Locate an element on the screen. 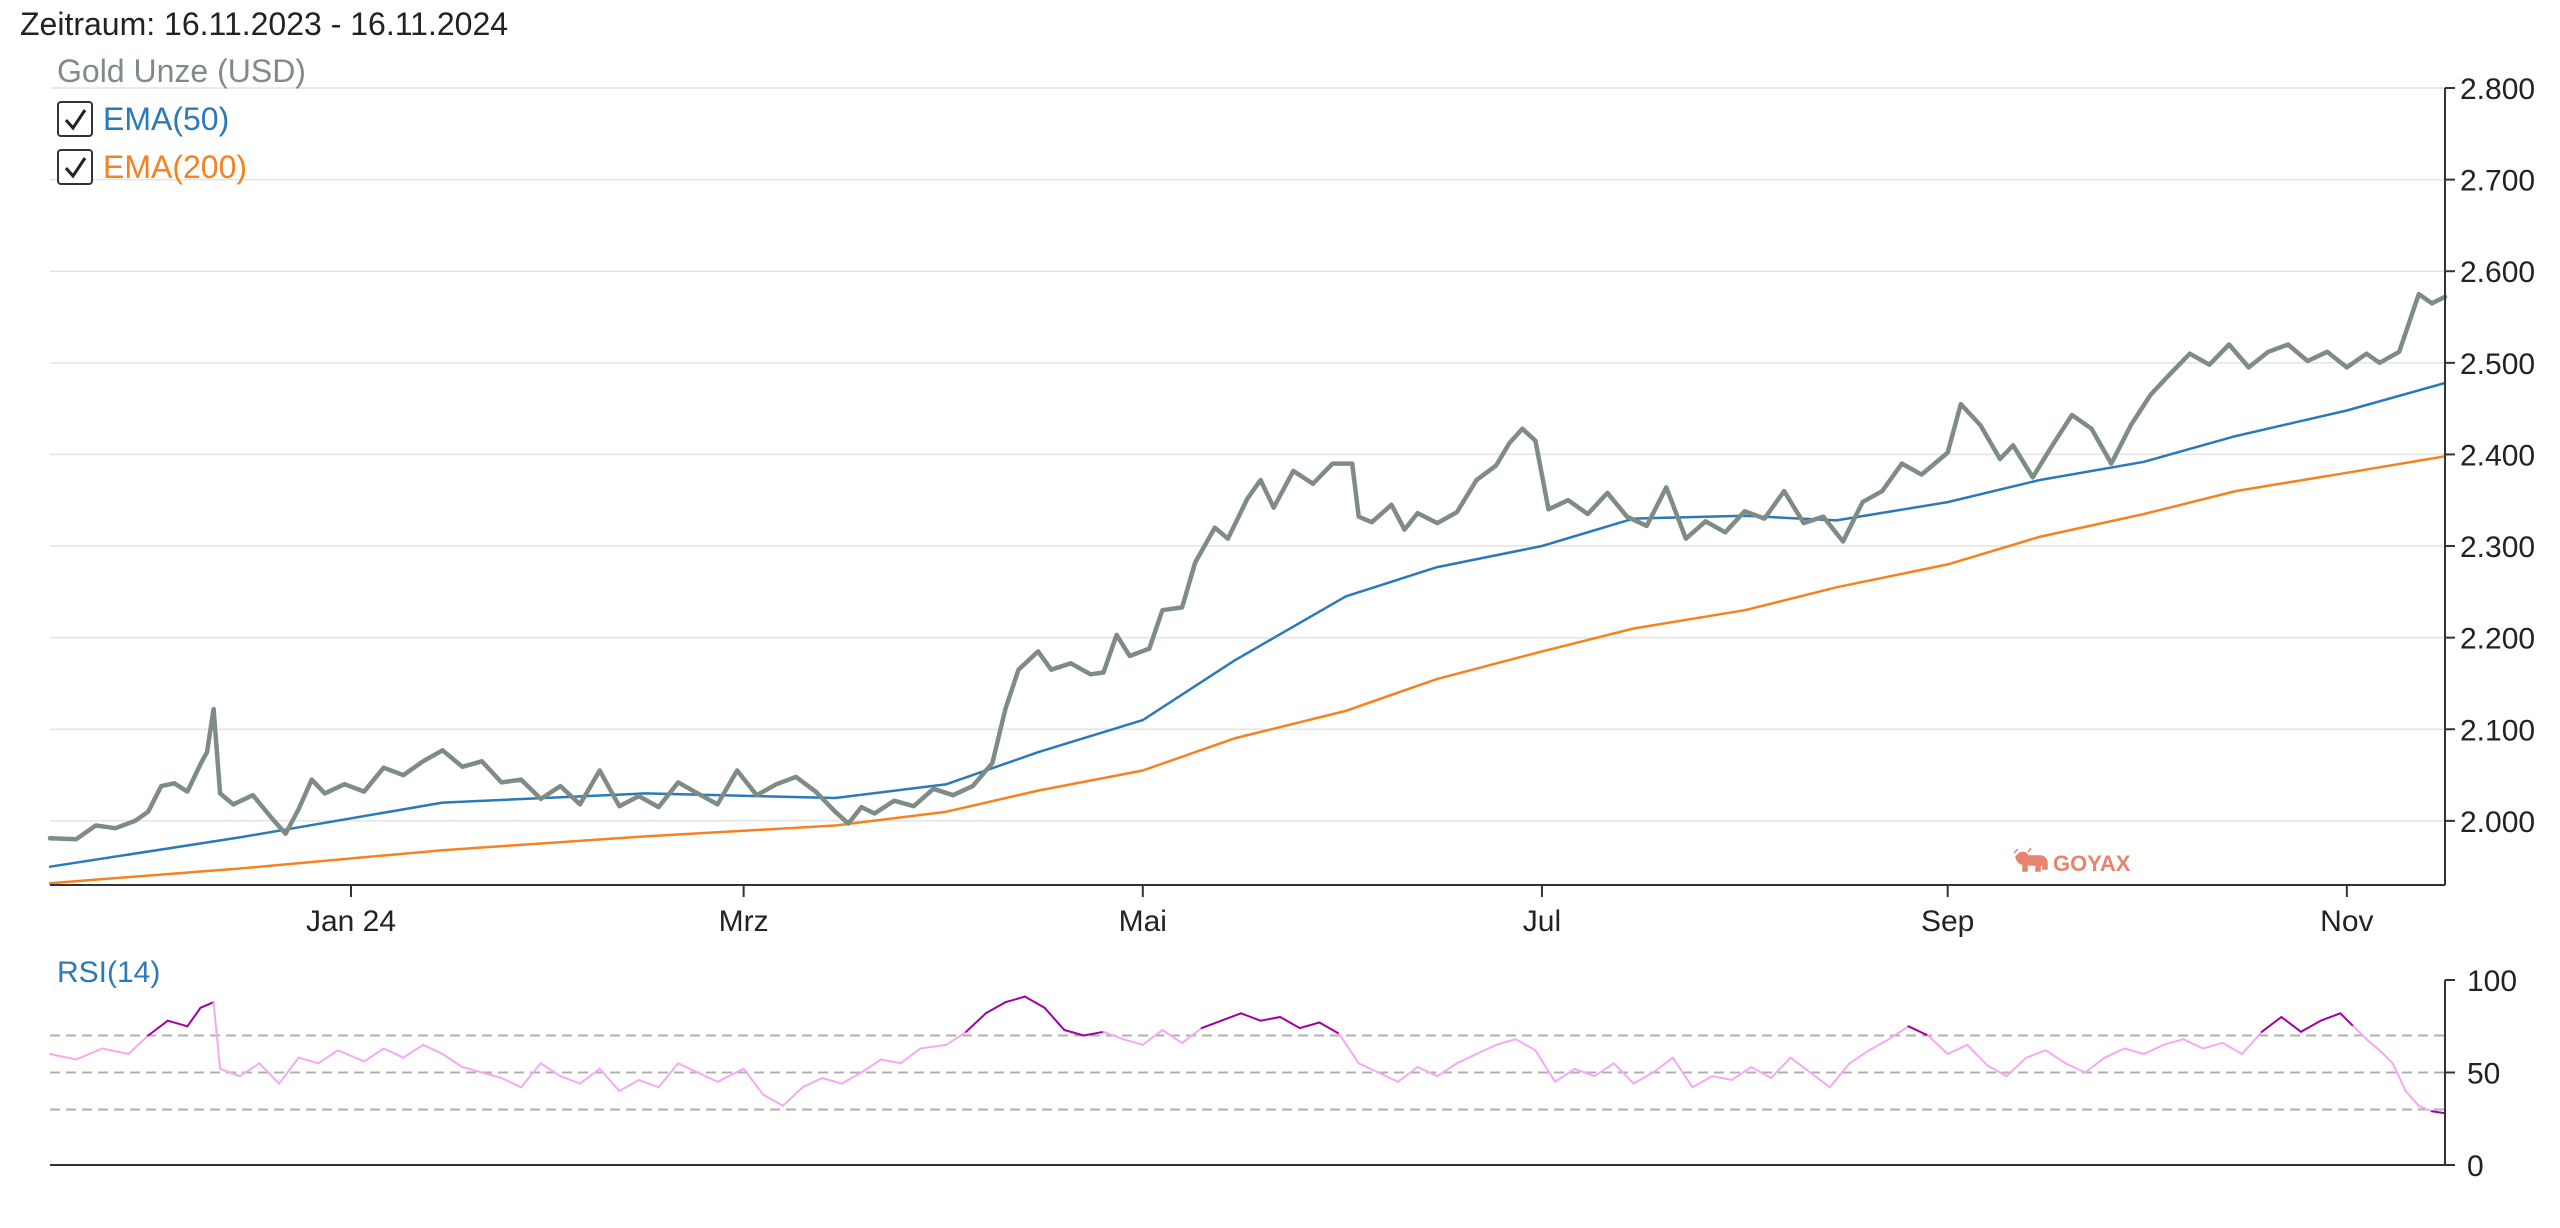 The width and height of the screenshot is (2560, 1228). legend-ema200-label: EMA(200) is located at coordinates (175, 167).